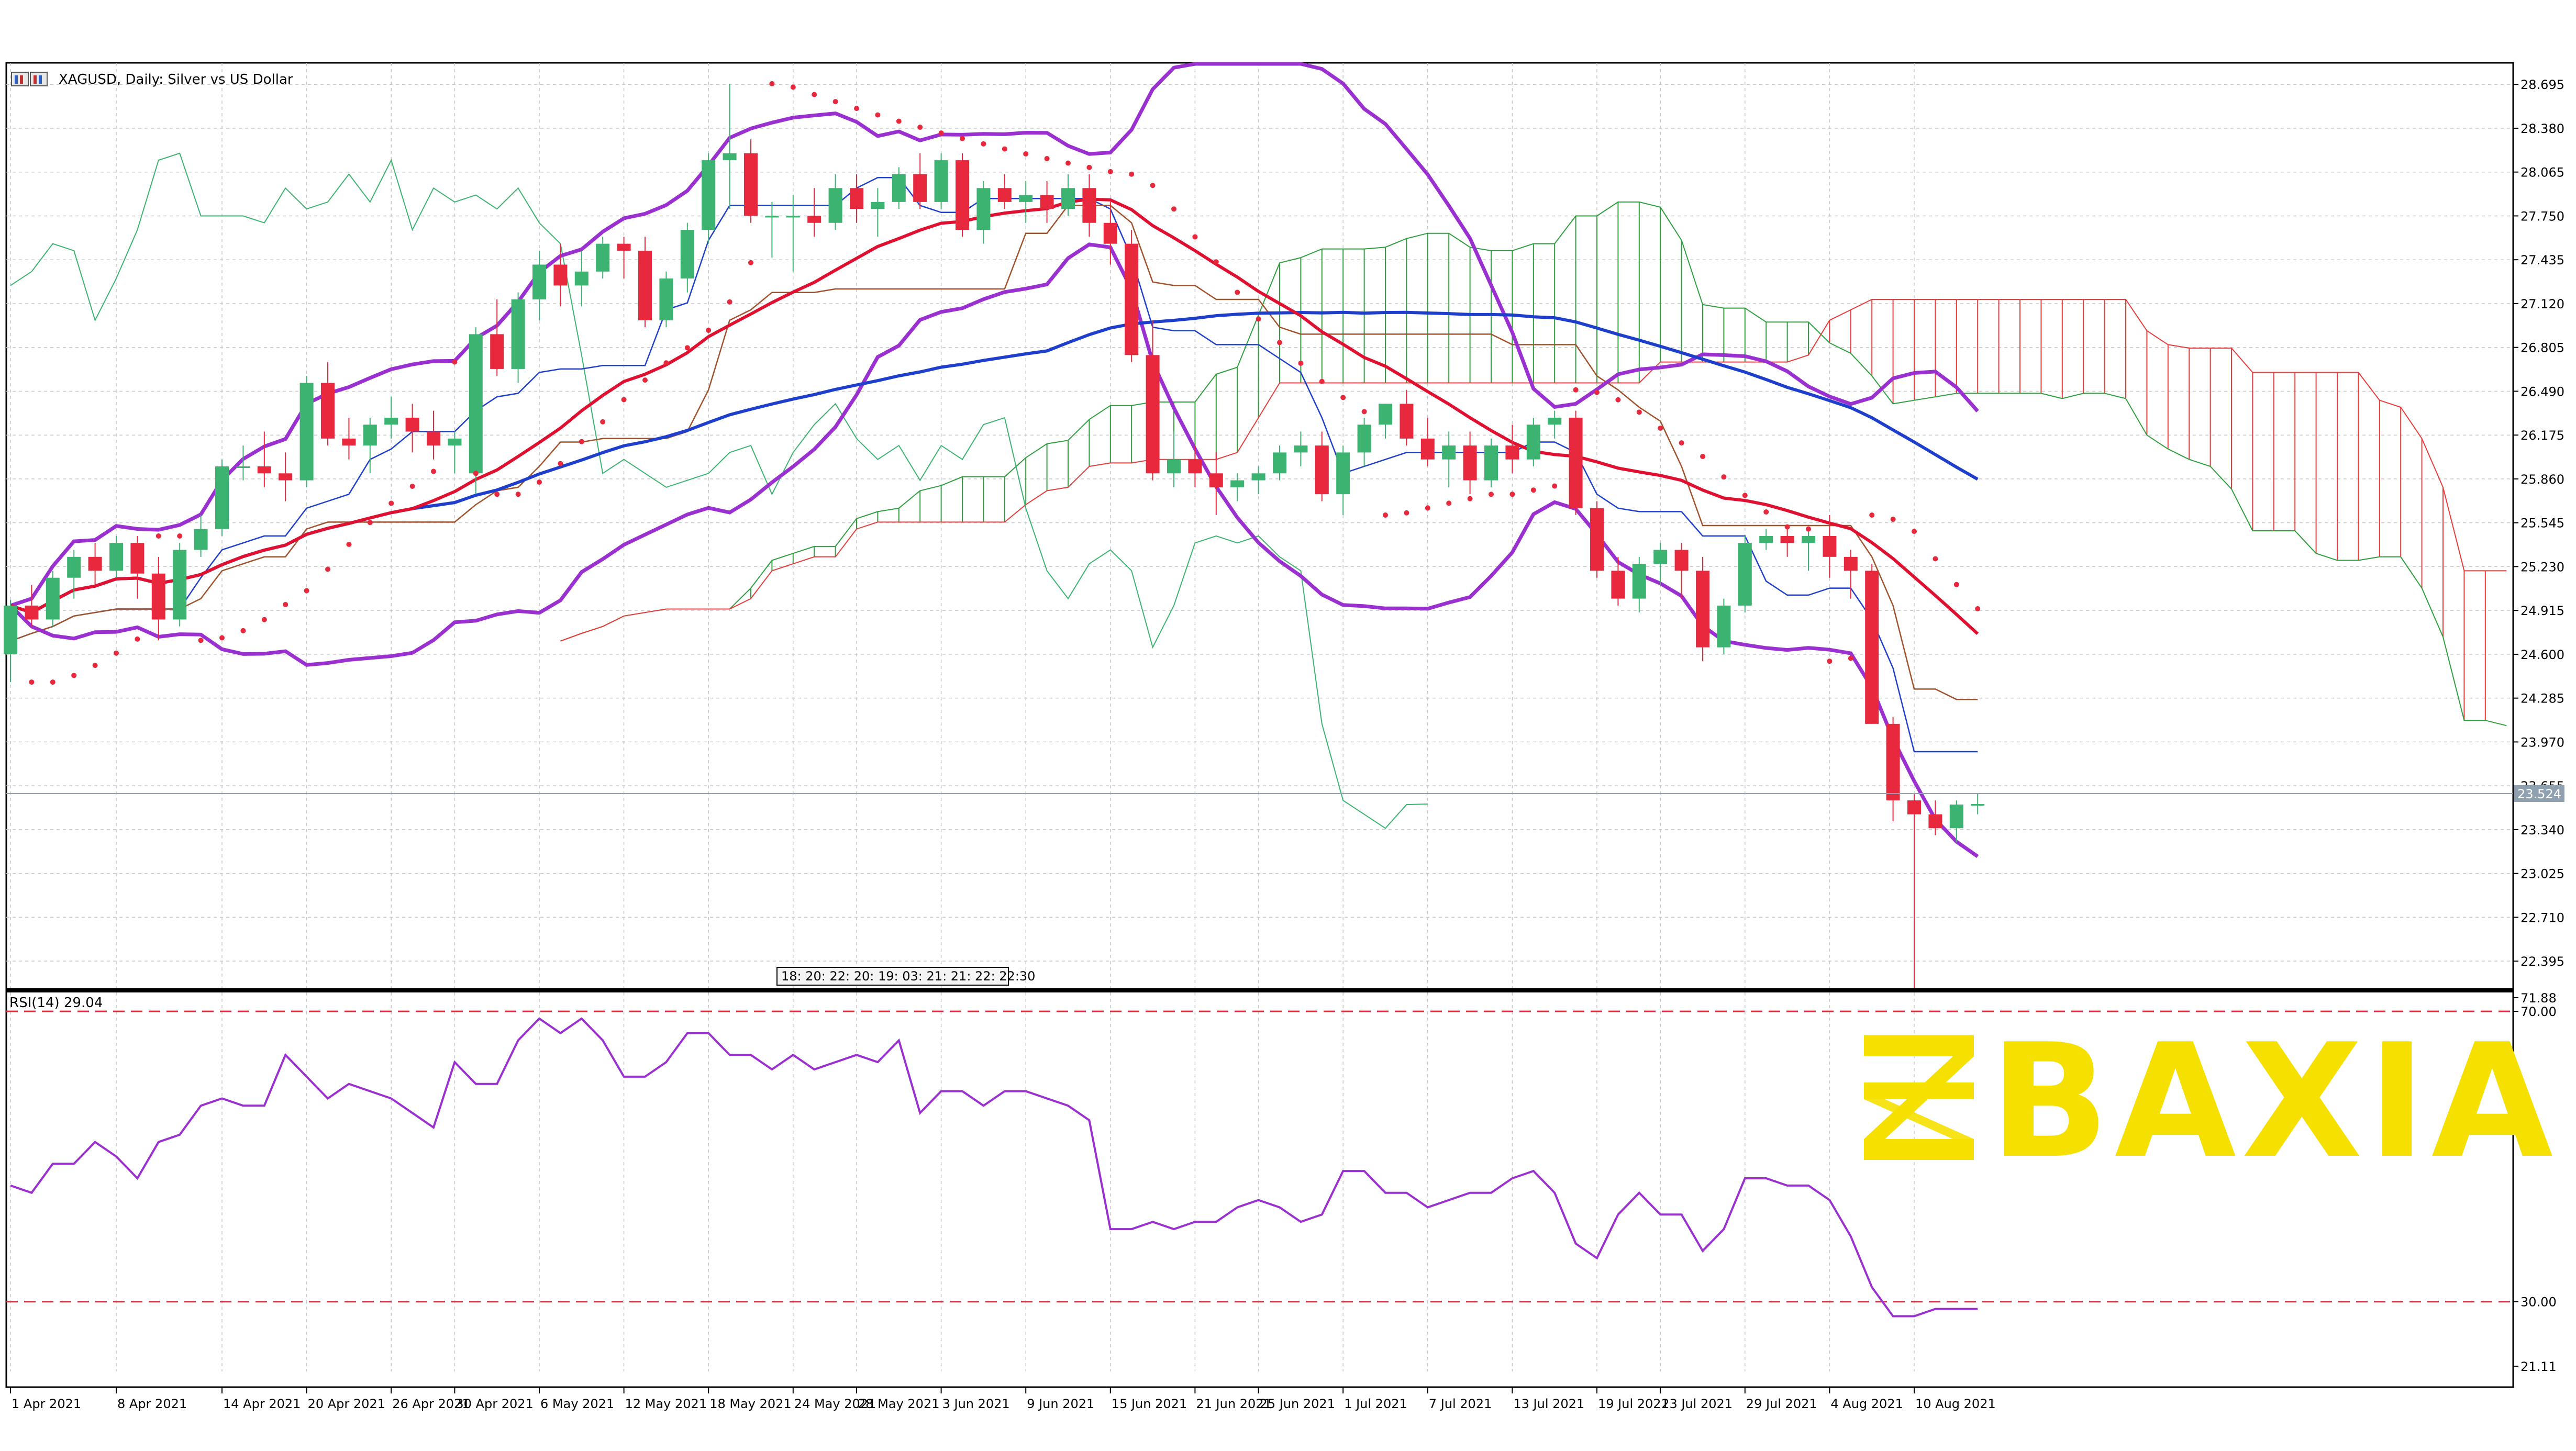 The width and height of the screenshot is (2576, 1451). What do you see at coordinates (1216, 262) in the screenshot?
I see `sar-dot` at bounding box center [1216, 262].